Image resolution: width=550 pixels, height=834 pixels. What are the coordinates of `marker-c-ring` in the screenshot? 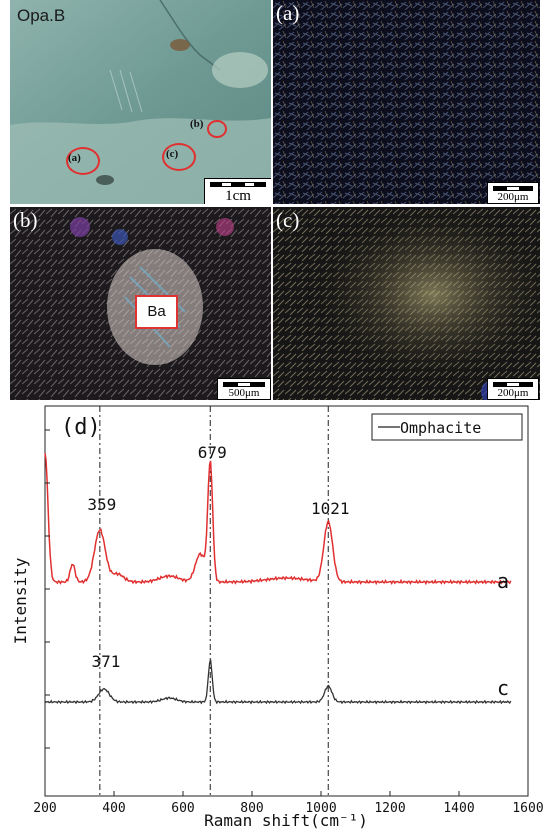 It's located at (179, 157).